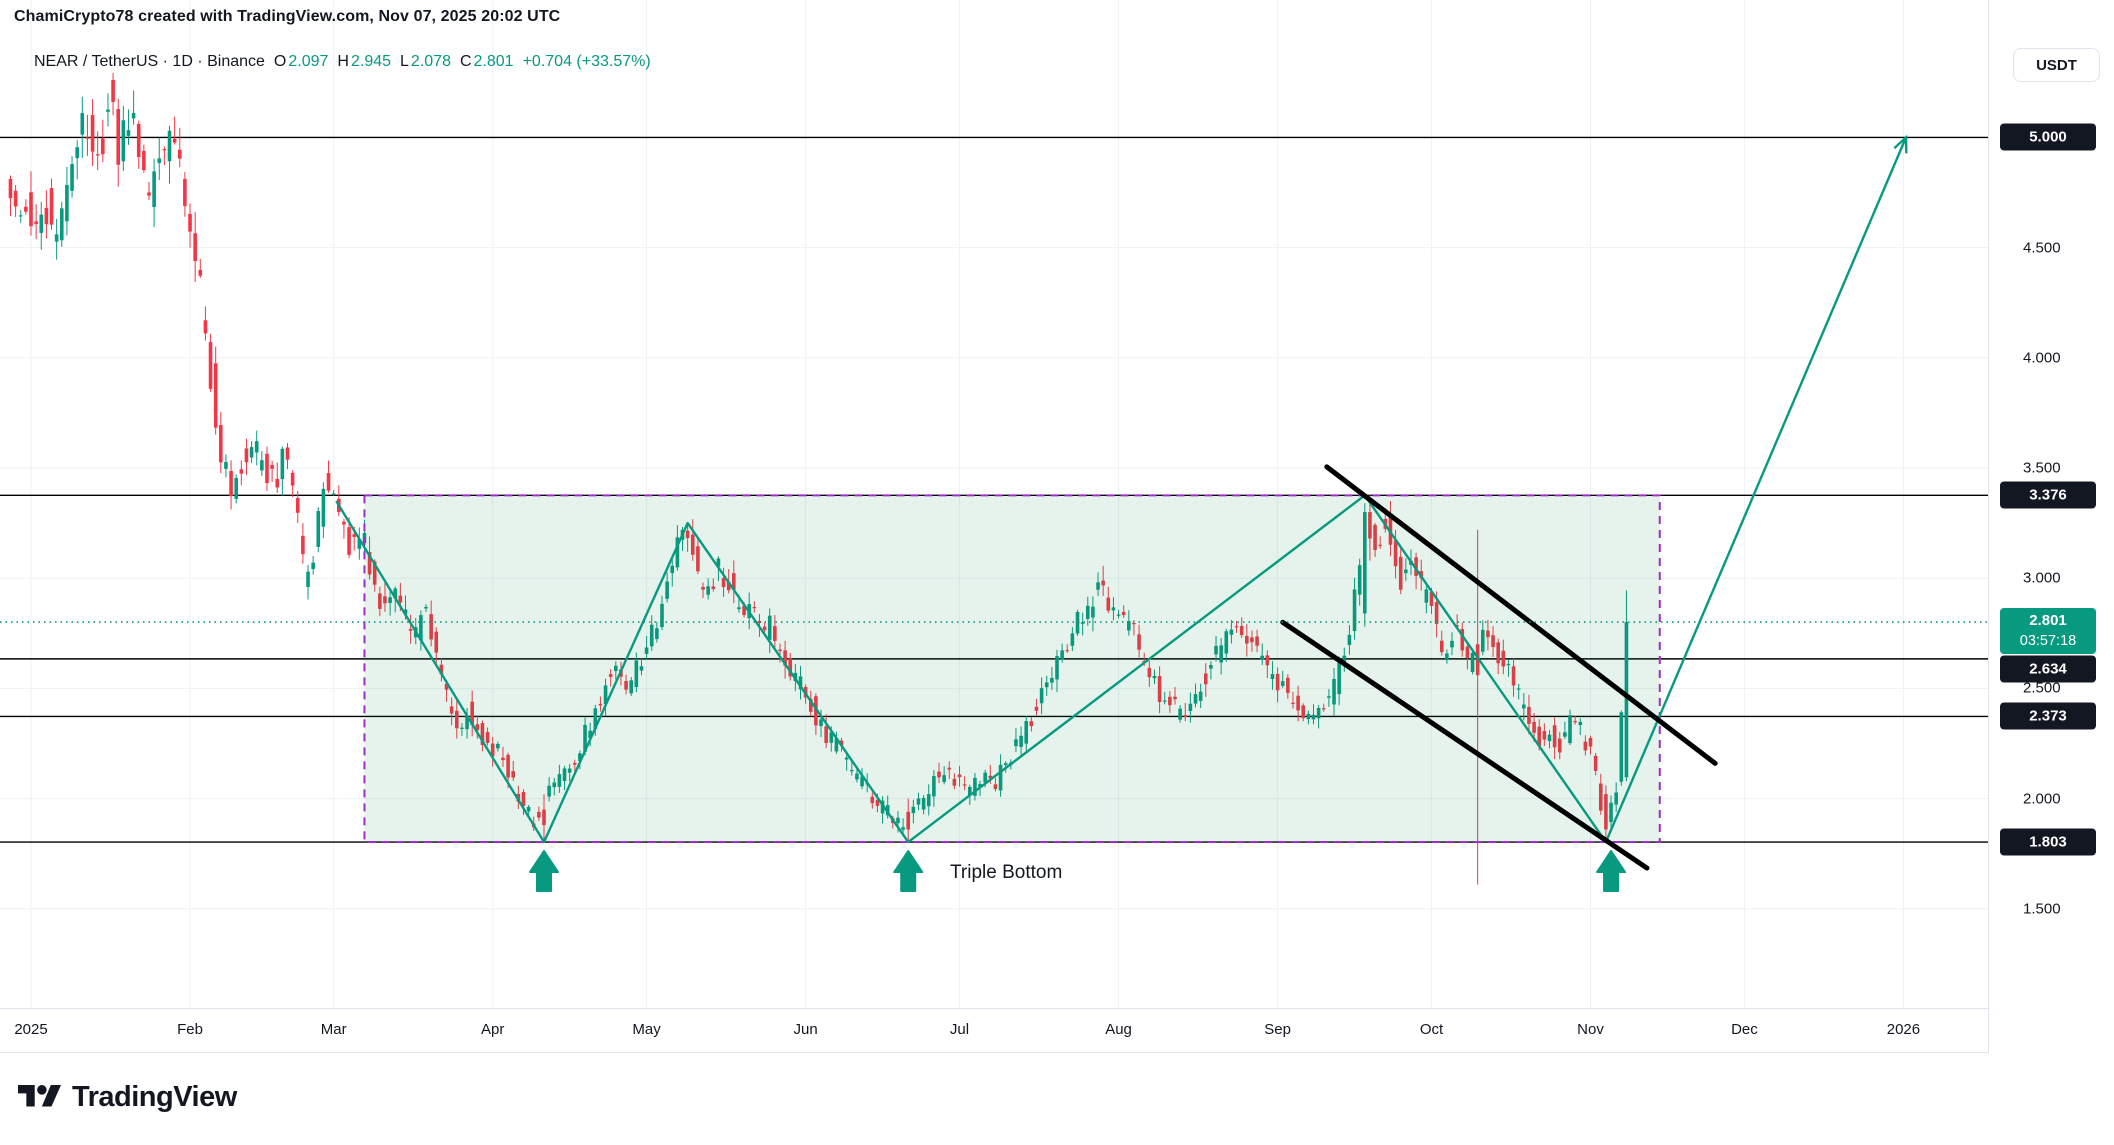 Image resolution: width=2114 pixels, height=1145 pixels. What do you see at coordinates (1903, 1029) in the screenshot?
I see `time-label-2026: 2026` at bounding box center [1903, 1029].